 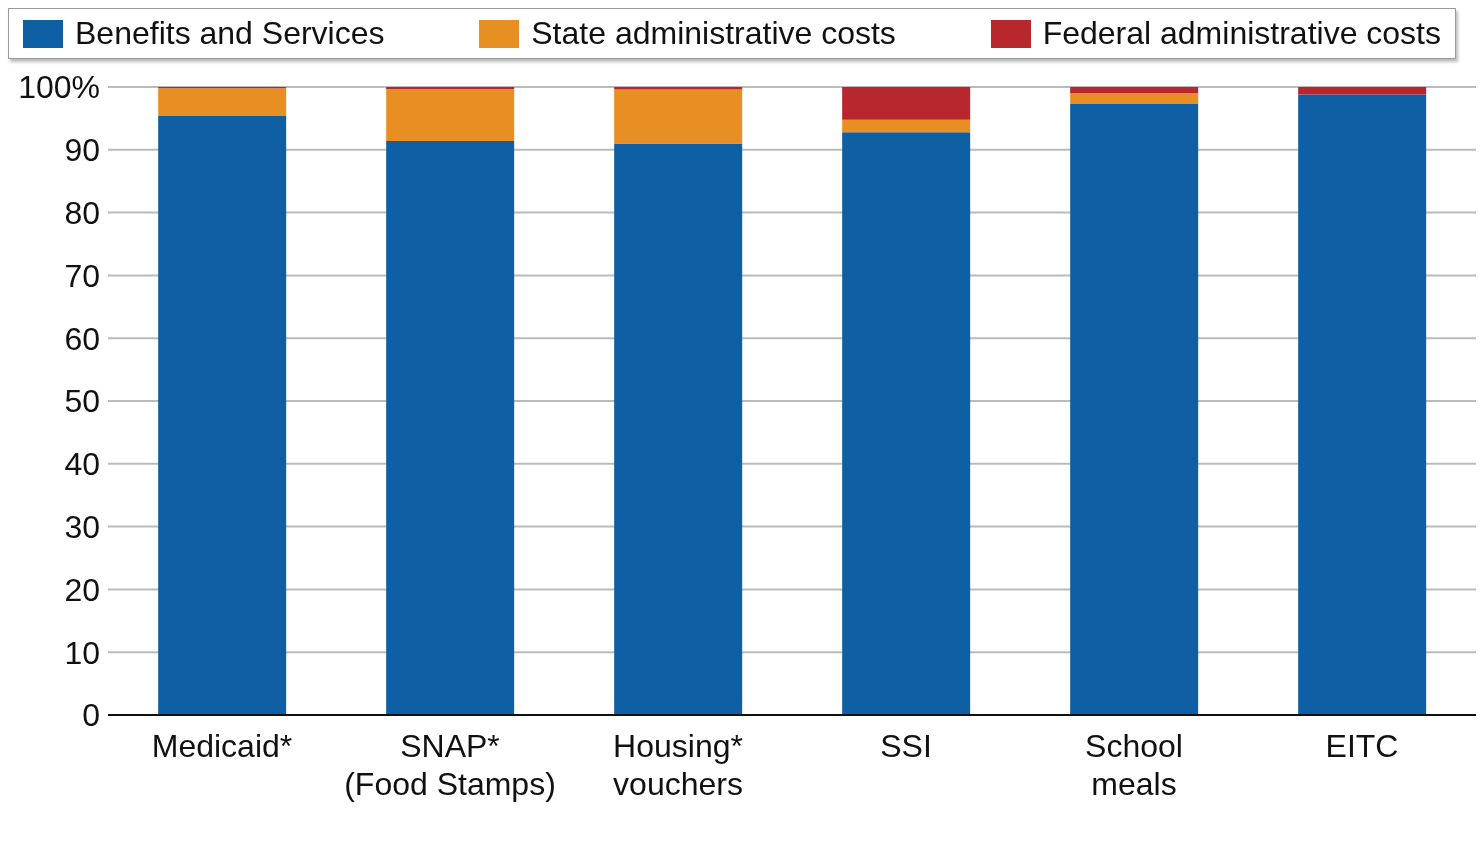 What do you see at coordinates (82, 150) in the screenshot?
I see `y-tick-label: 90` at bounding box center [82, 150].